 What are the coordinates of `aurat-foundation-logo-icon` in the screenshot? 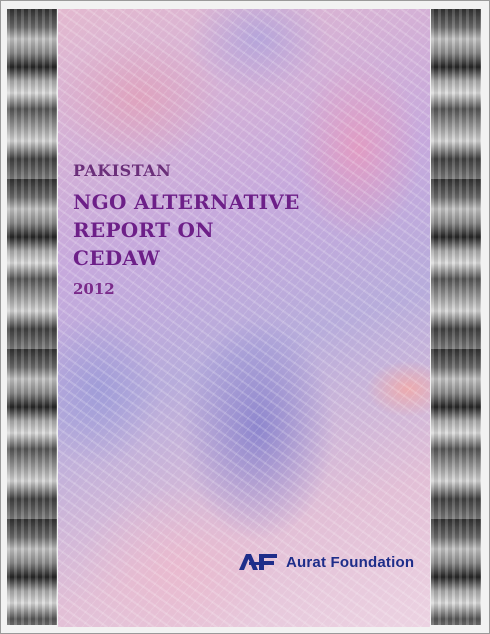 It's located at (259, 562).